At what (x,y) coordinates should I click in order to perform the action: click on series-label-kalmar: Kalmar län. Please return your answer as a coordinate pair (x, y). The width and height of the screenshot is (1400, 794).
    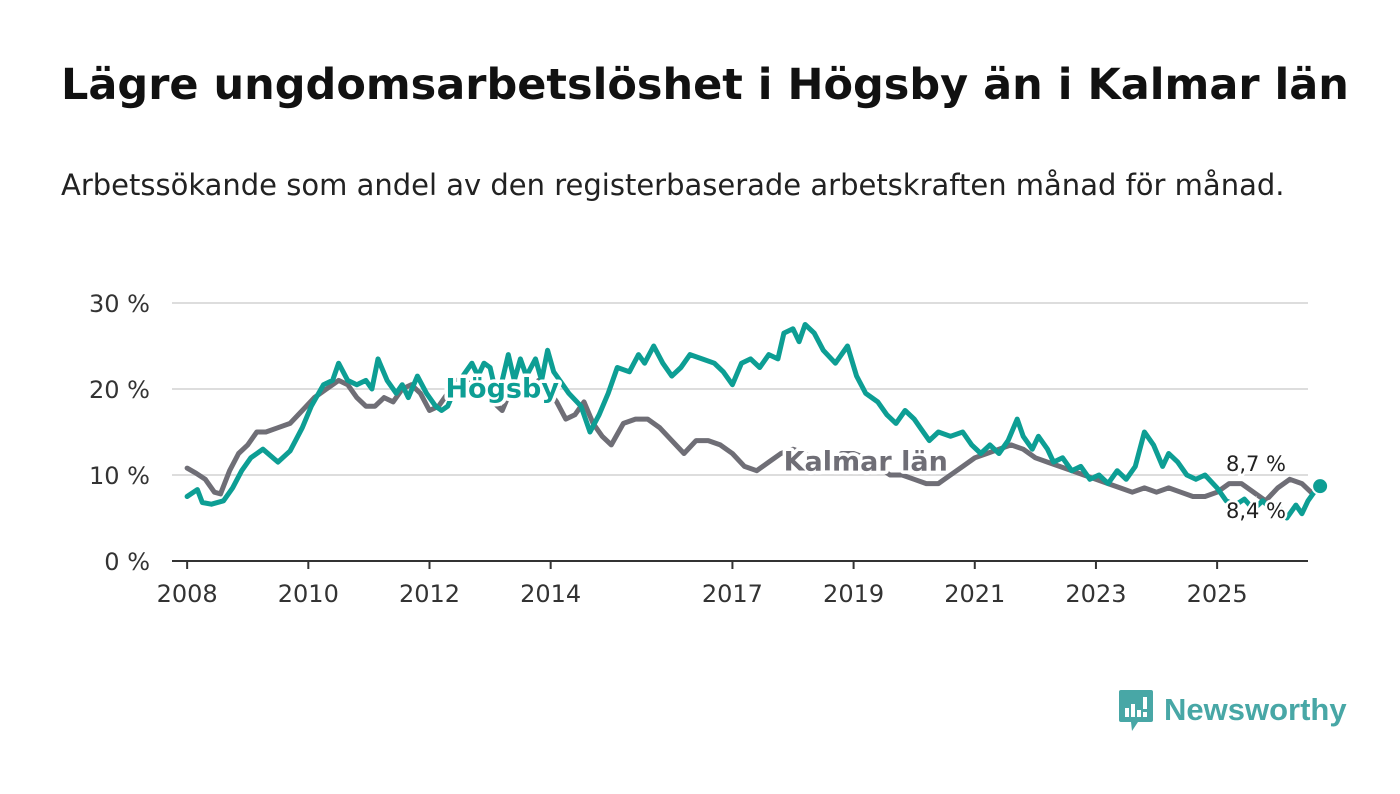
    Looking at the image, I should click on (866, 462).